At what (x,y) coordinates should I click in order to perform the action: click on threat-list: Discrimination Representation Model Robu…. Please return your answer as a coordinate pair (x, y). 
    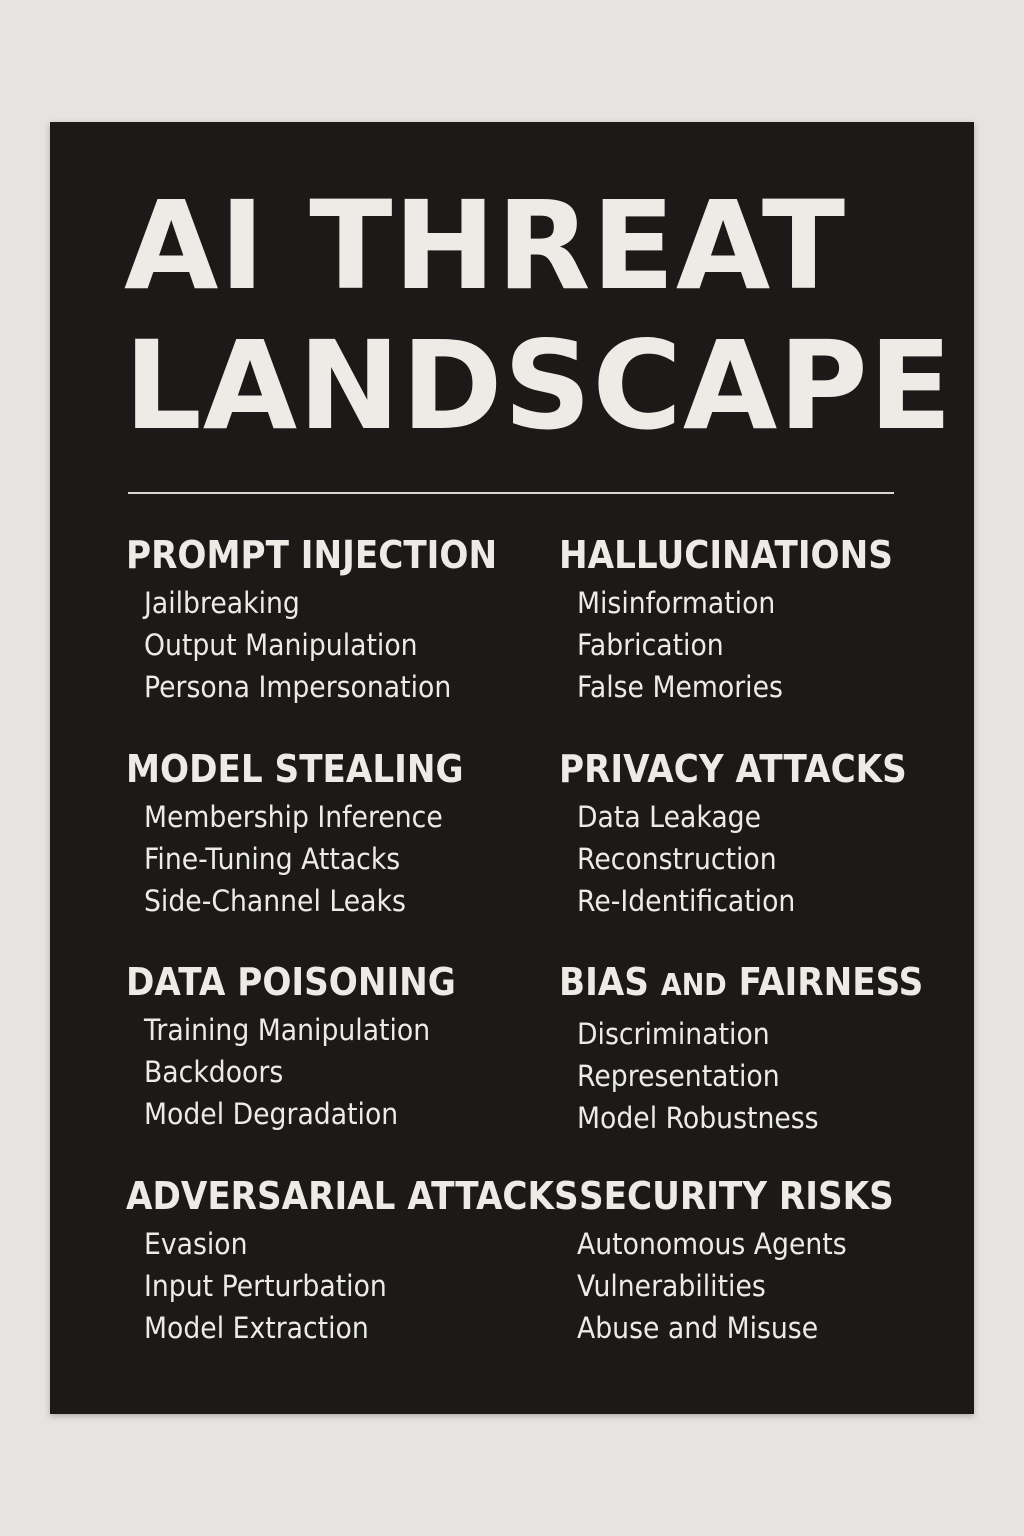
    Looking at the image, I should click on (770, 1076).